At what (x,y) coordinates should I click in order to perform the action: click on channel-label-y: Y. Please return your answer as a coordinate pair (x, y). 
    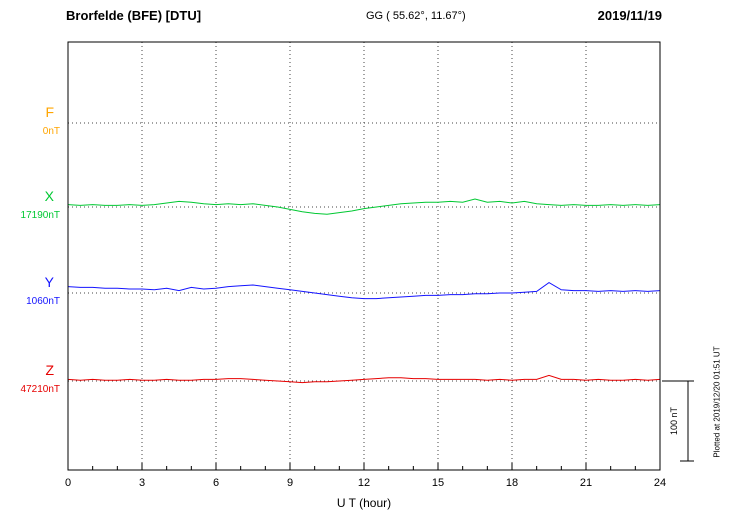
    Looking at the image, I should click on (49, 282).